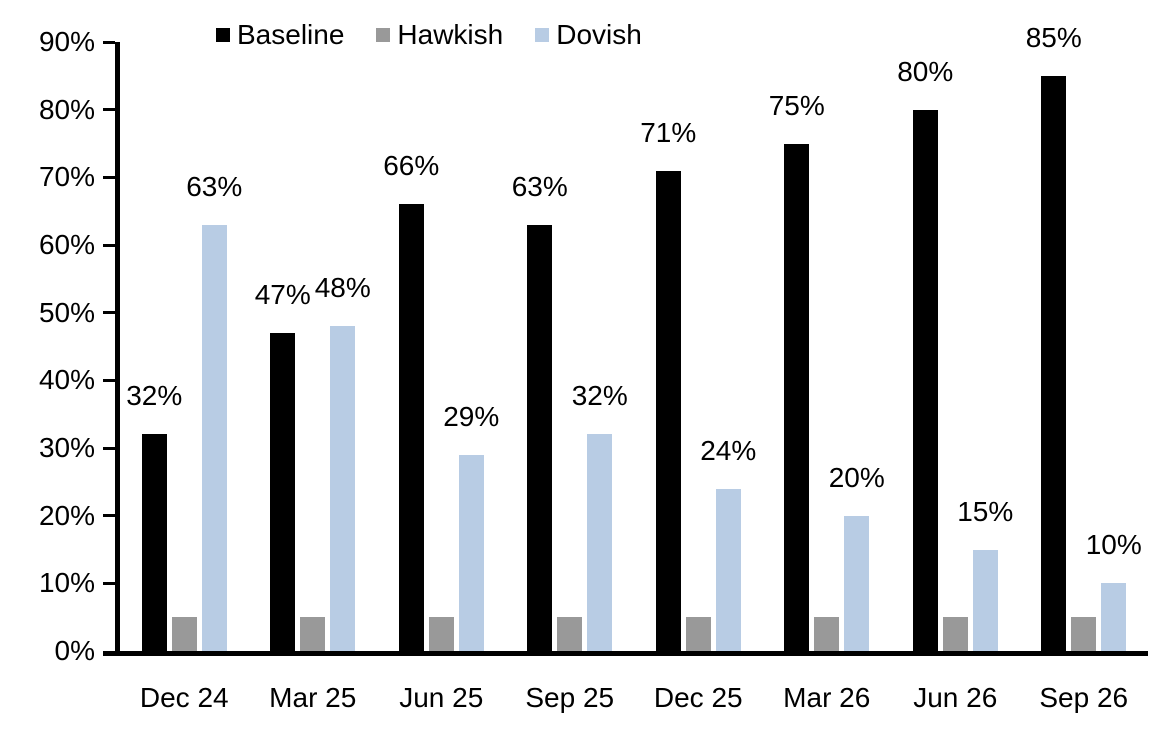 The width and height of the screenshot is (1152, 729). What do you see at coordinates (856, 477) in the screenshot?
I see `data-label-dovish-mar-26: 20%` at bounding box center [856, 477].